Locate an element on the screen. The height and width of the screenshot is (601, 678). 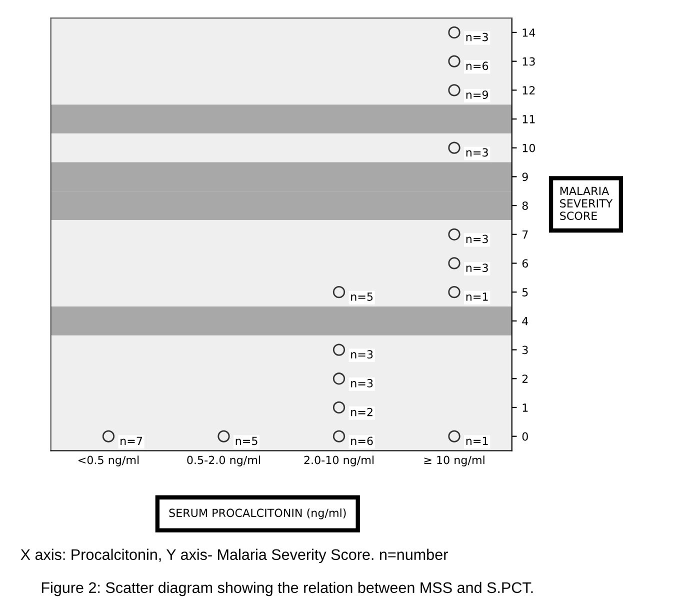
x-tick-label: <0.5 ng/ml is located at coordinates (108, 461).